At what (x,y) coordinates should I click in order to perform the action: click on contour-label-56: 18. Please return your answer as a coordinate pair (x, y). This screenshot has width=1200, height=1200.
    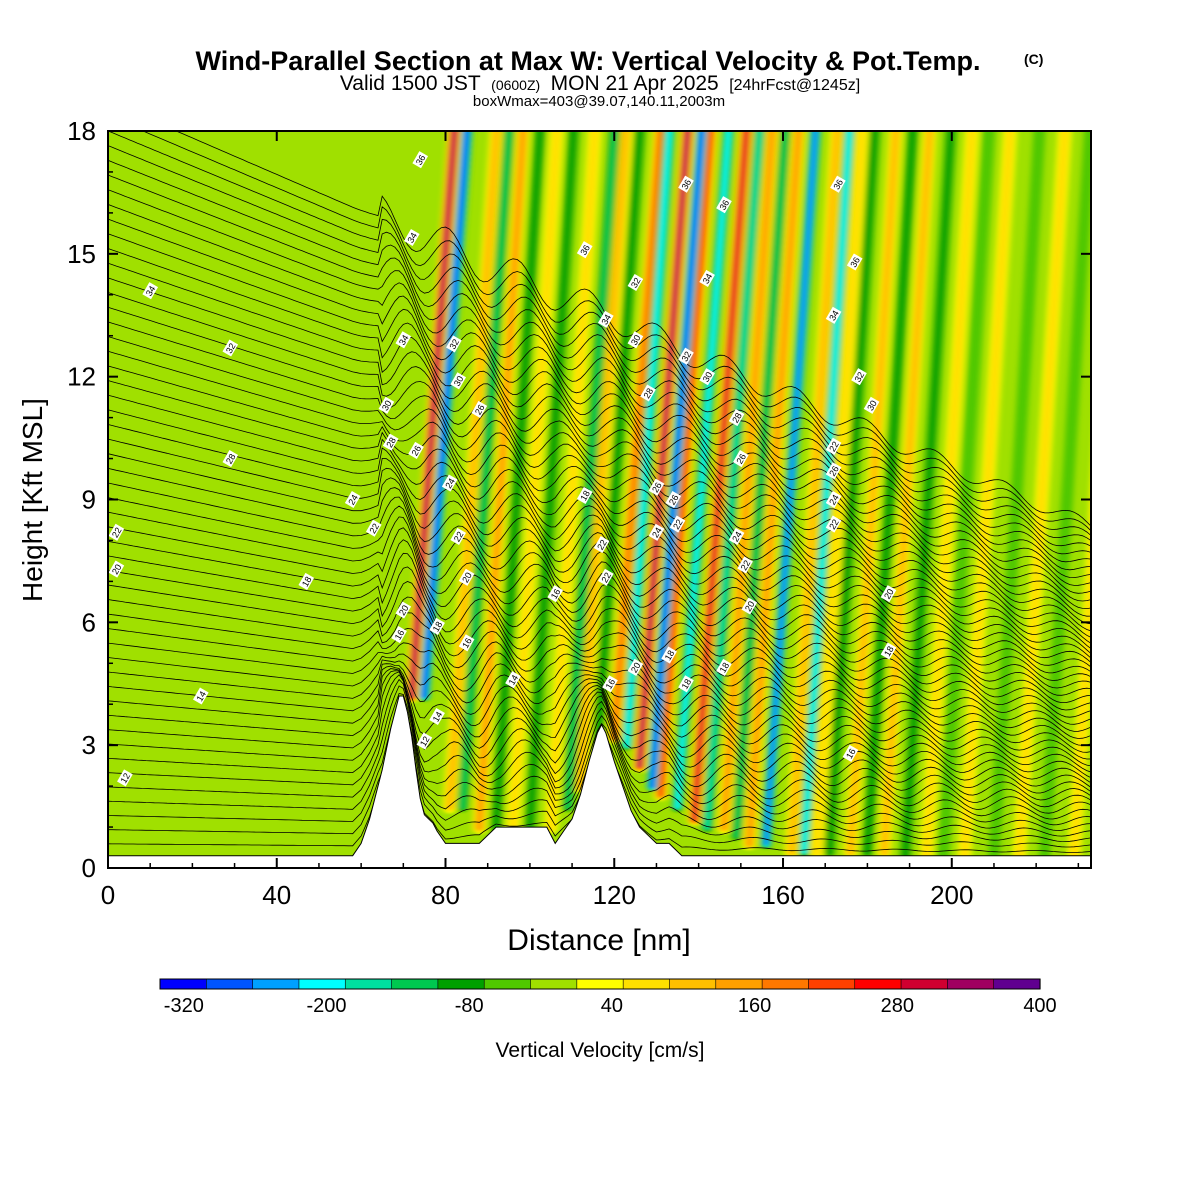
    Looking at the image, I should click on (724, 667).